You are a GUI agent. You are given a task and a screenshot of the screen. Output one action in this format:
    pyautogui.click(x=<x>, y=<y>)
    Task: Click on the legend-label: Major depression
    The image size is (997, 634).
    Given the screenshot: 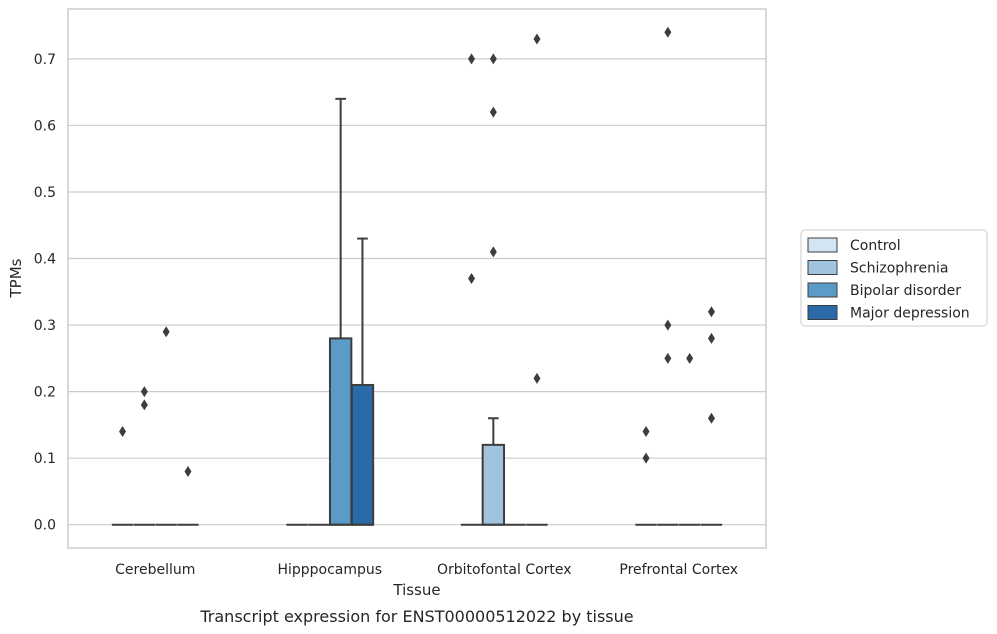 What is the action you would take?
    pyautogui.click(x=910, y=314)
    